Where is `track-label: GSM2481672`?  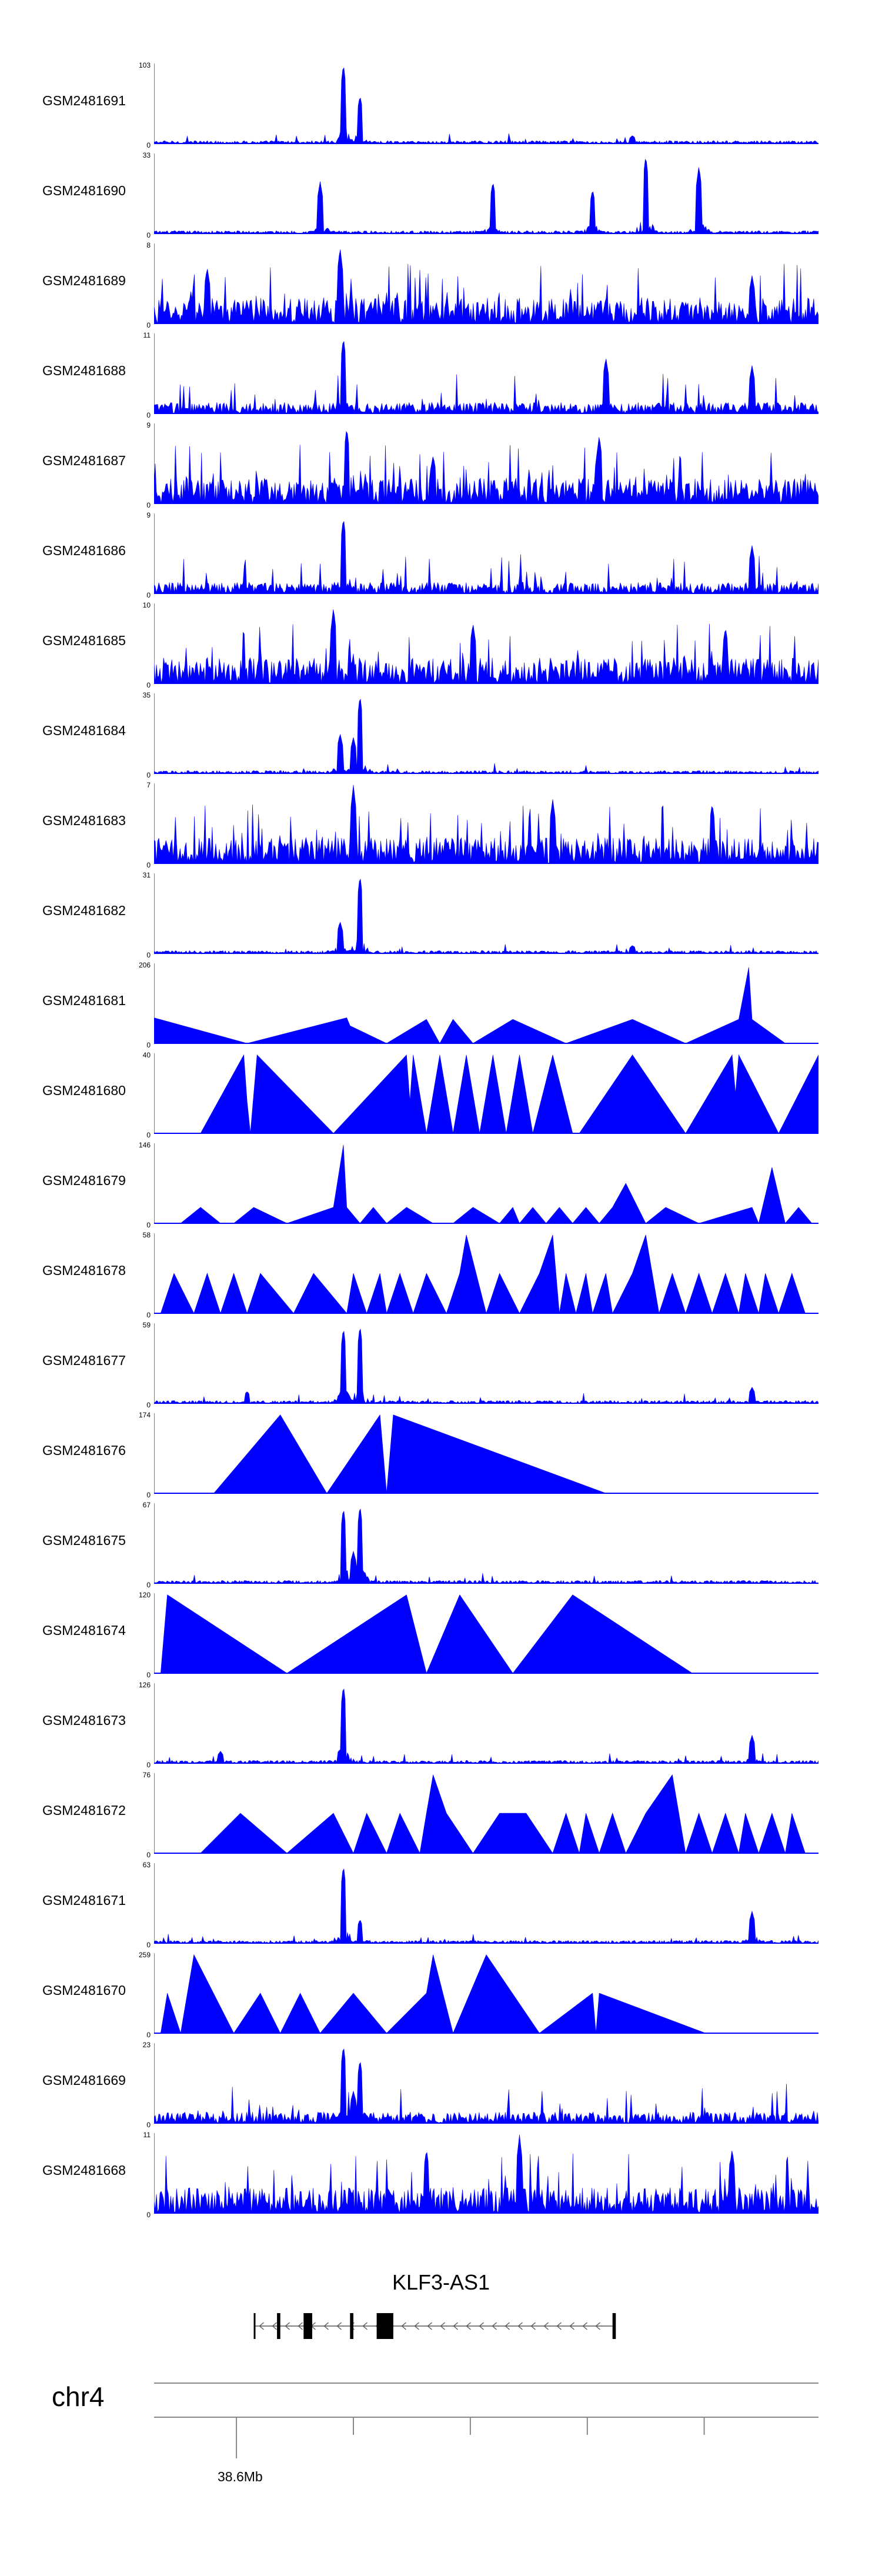
track-label: GSM2481672 is located at coordinates (84, 1810).